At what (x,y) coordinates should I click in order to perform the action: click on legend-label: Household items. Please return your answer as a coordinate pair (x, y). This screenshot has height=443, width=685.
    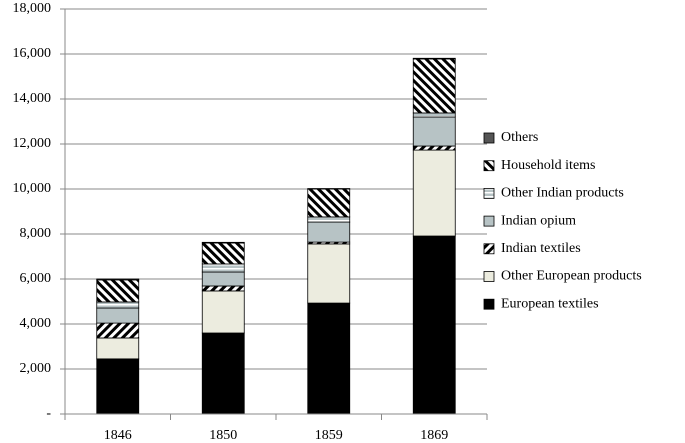
    Looking at the image, I should click on (548, 165).